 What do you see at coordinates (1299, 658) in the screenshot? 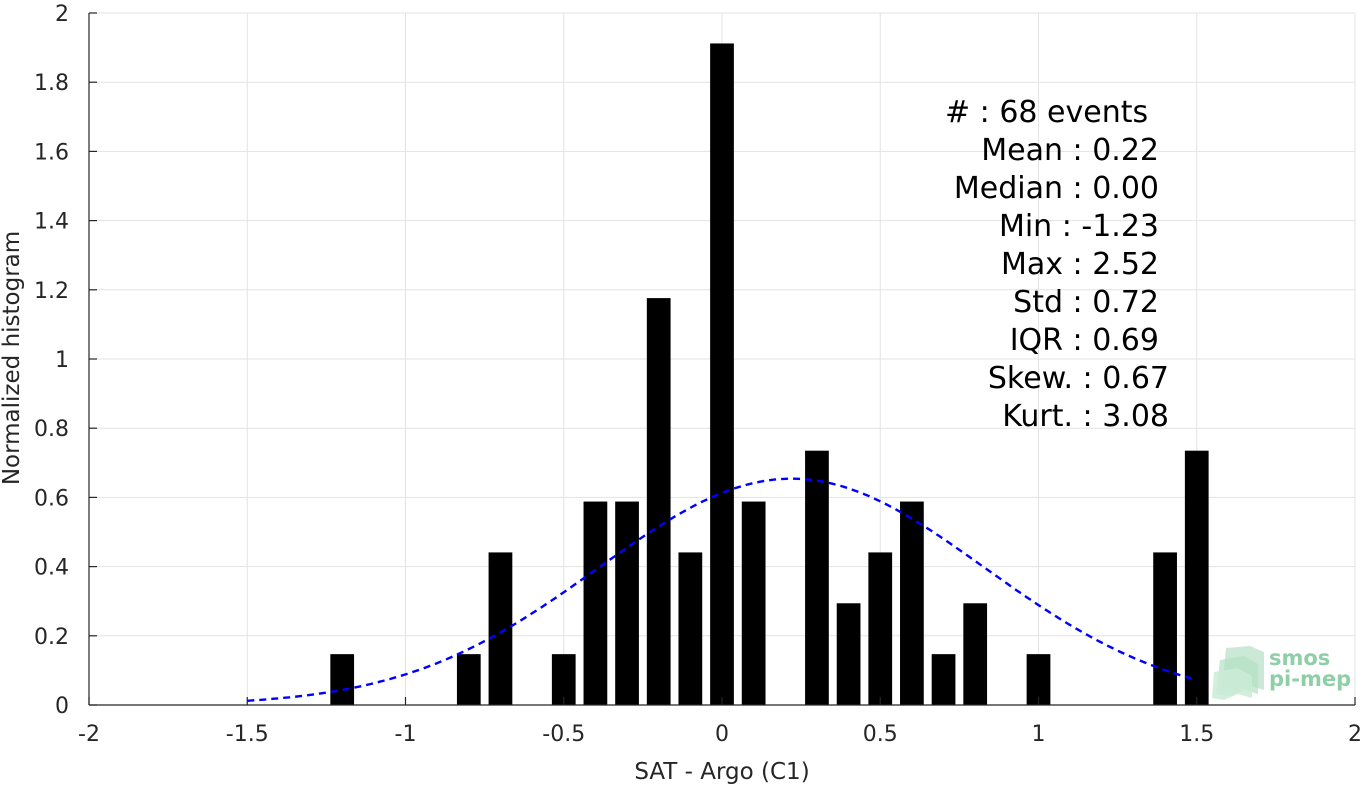
I see `logo-line1: smos` at bounding box center [1299, 658].